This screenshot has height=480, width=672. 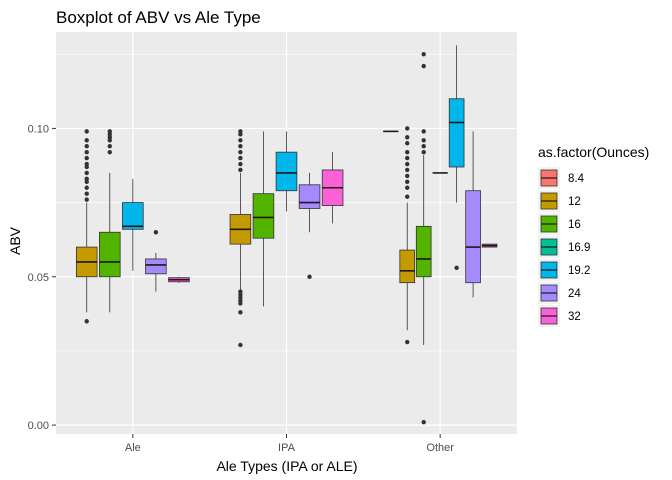 What do you see at coordinates (38, 278) in the screenshot?
I see `y-tick-label: 0.05` at bounding box center [38, 278].